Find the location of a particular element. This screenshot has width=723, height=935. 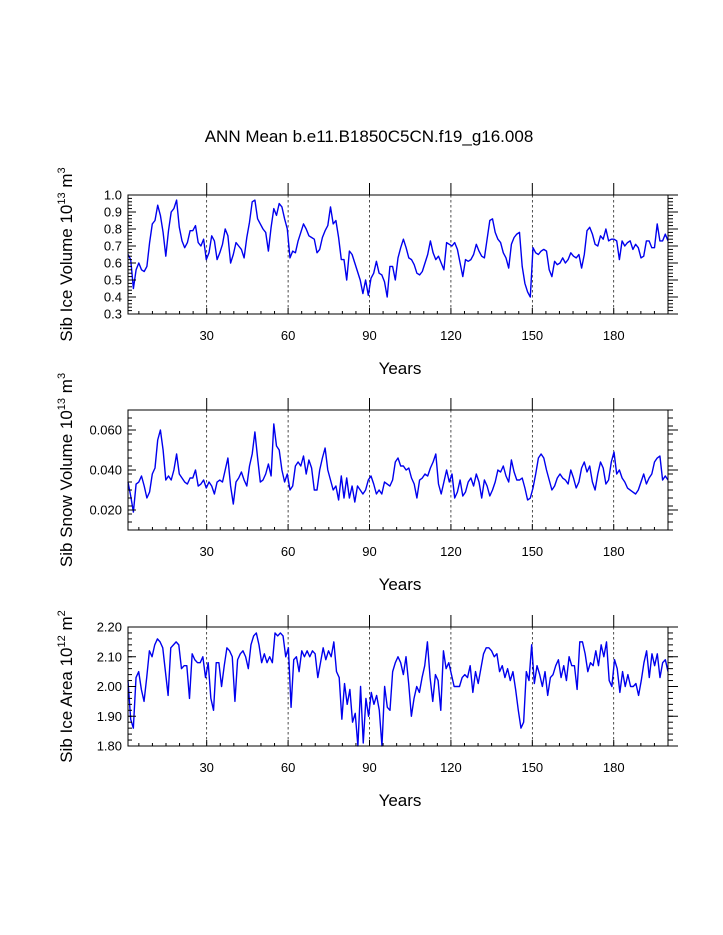

y-tick-label: 0.020 is located at coordinates (105, 510).